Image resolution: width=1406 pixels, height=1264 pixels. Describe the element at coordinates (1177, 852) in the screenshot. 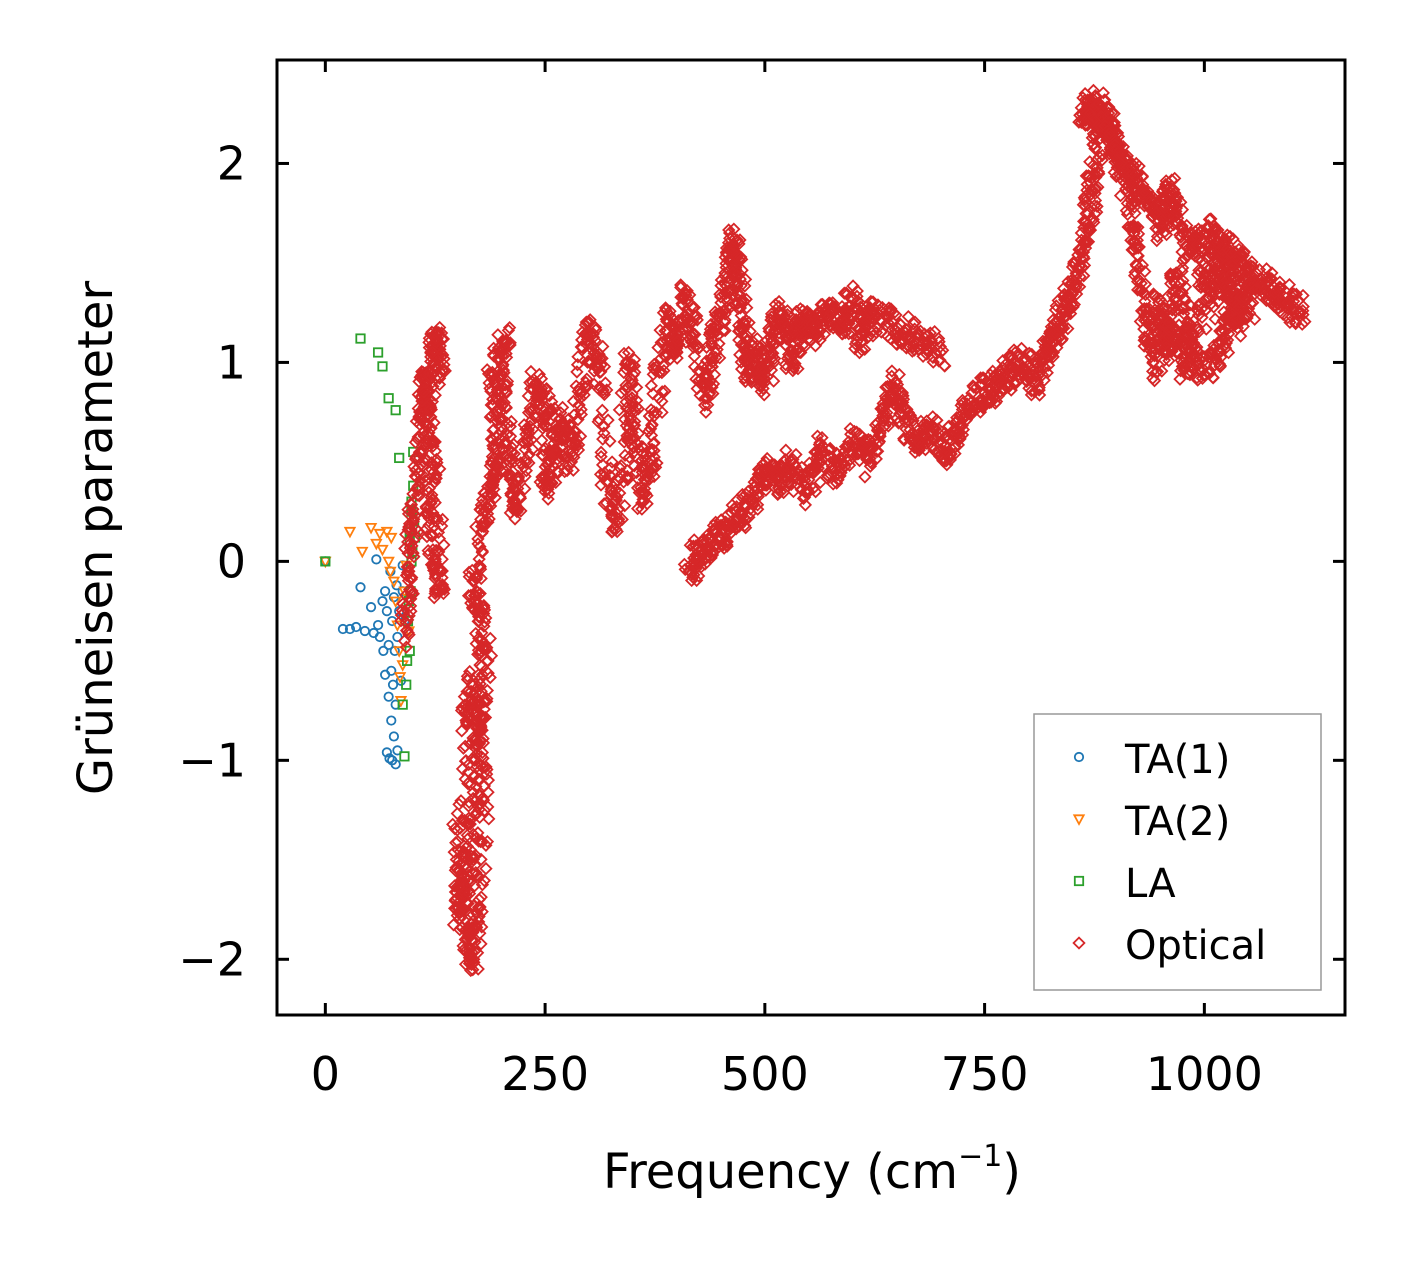

I see `legend: TA(1) TA(2) LA Optical` at that location.